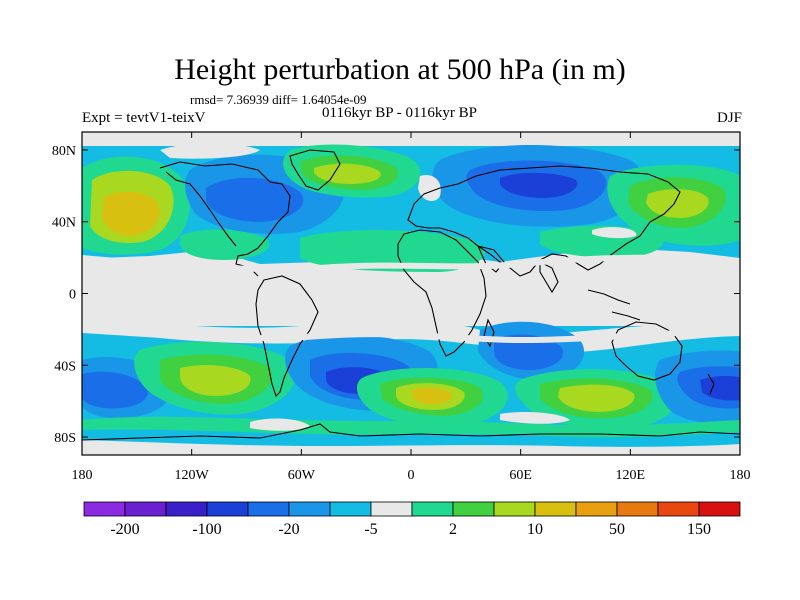 This screenshot has height=600, width=800. I want to click on lat-tick-label: 0, so click(72, 295).